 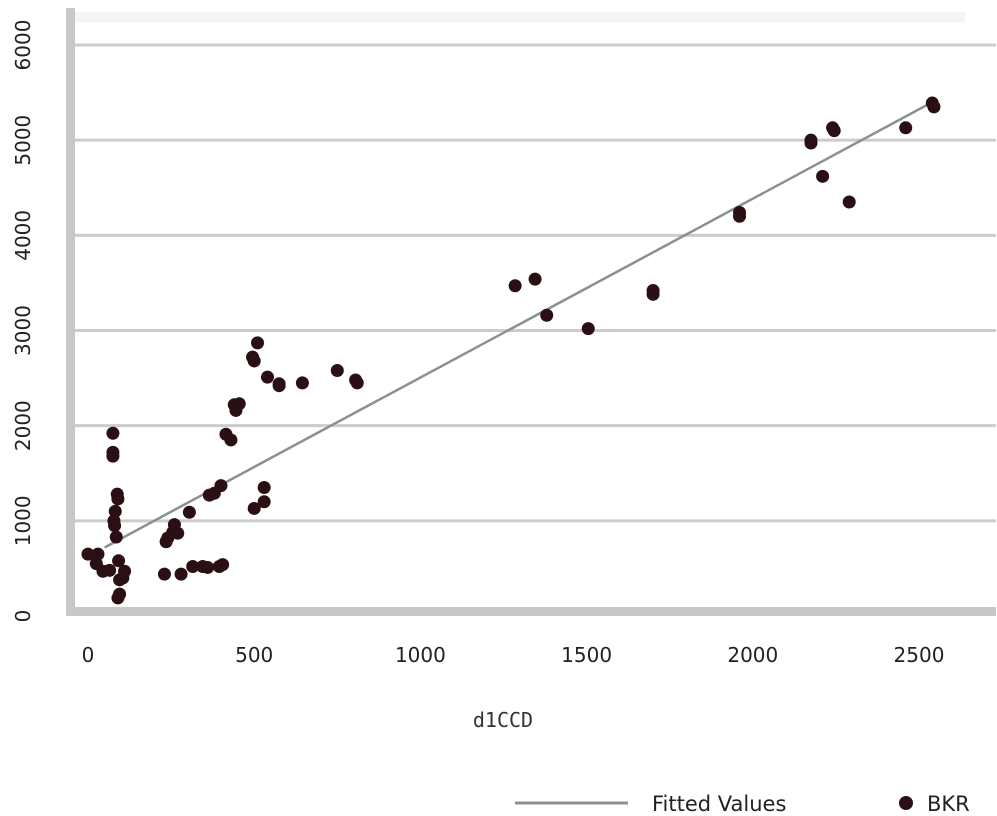 What do you see at coordinates (906, 803) in the screenshot?
I see `legend-dot-swatch` at bounding box center [906, 803].